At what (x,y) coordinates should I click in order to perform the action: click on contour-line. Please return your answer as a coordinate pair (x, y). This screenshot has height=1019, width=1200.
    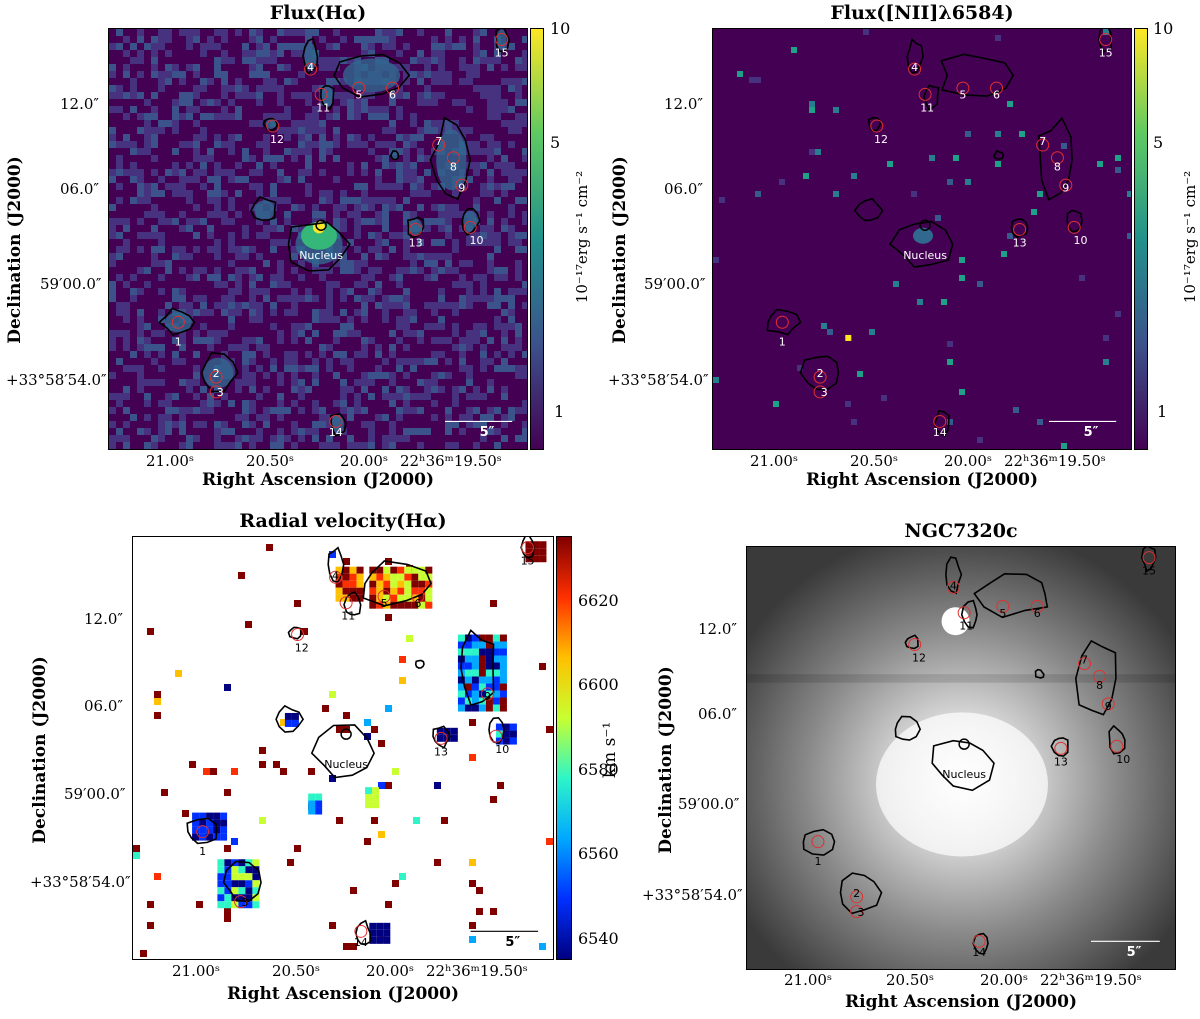
    Looking at the image, I should click on (363, 932).